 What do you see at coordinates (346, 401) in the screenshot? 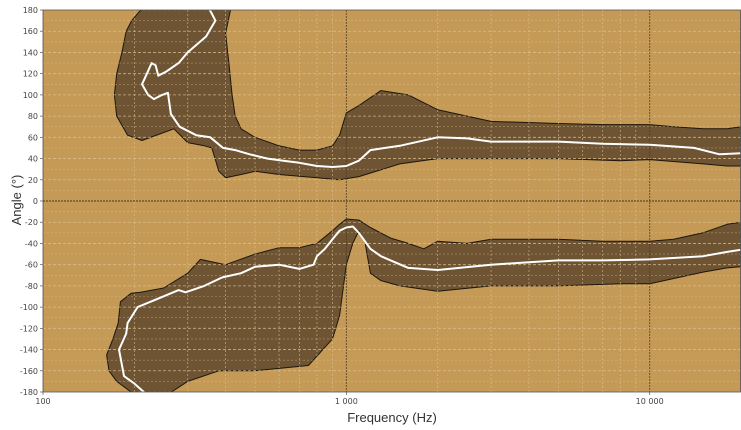
I see `x-tick-label: 1 000` at bounding box center [346, 401].